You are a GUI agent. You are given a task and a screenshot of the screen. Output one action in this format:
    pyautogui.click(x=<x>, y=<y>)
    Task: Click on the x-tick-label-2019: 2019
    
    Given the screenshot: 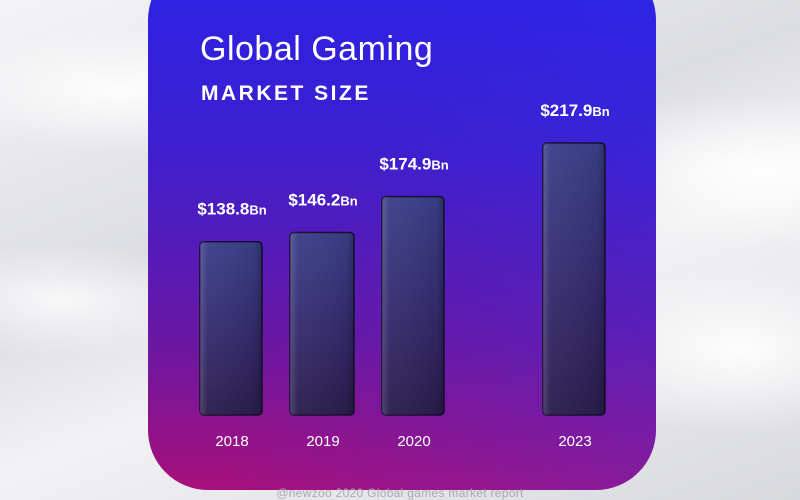 What is the action you would take?
    pyautogui.click(x=322, y=441)
    